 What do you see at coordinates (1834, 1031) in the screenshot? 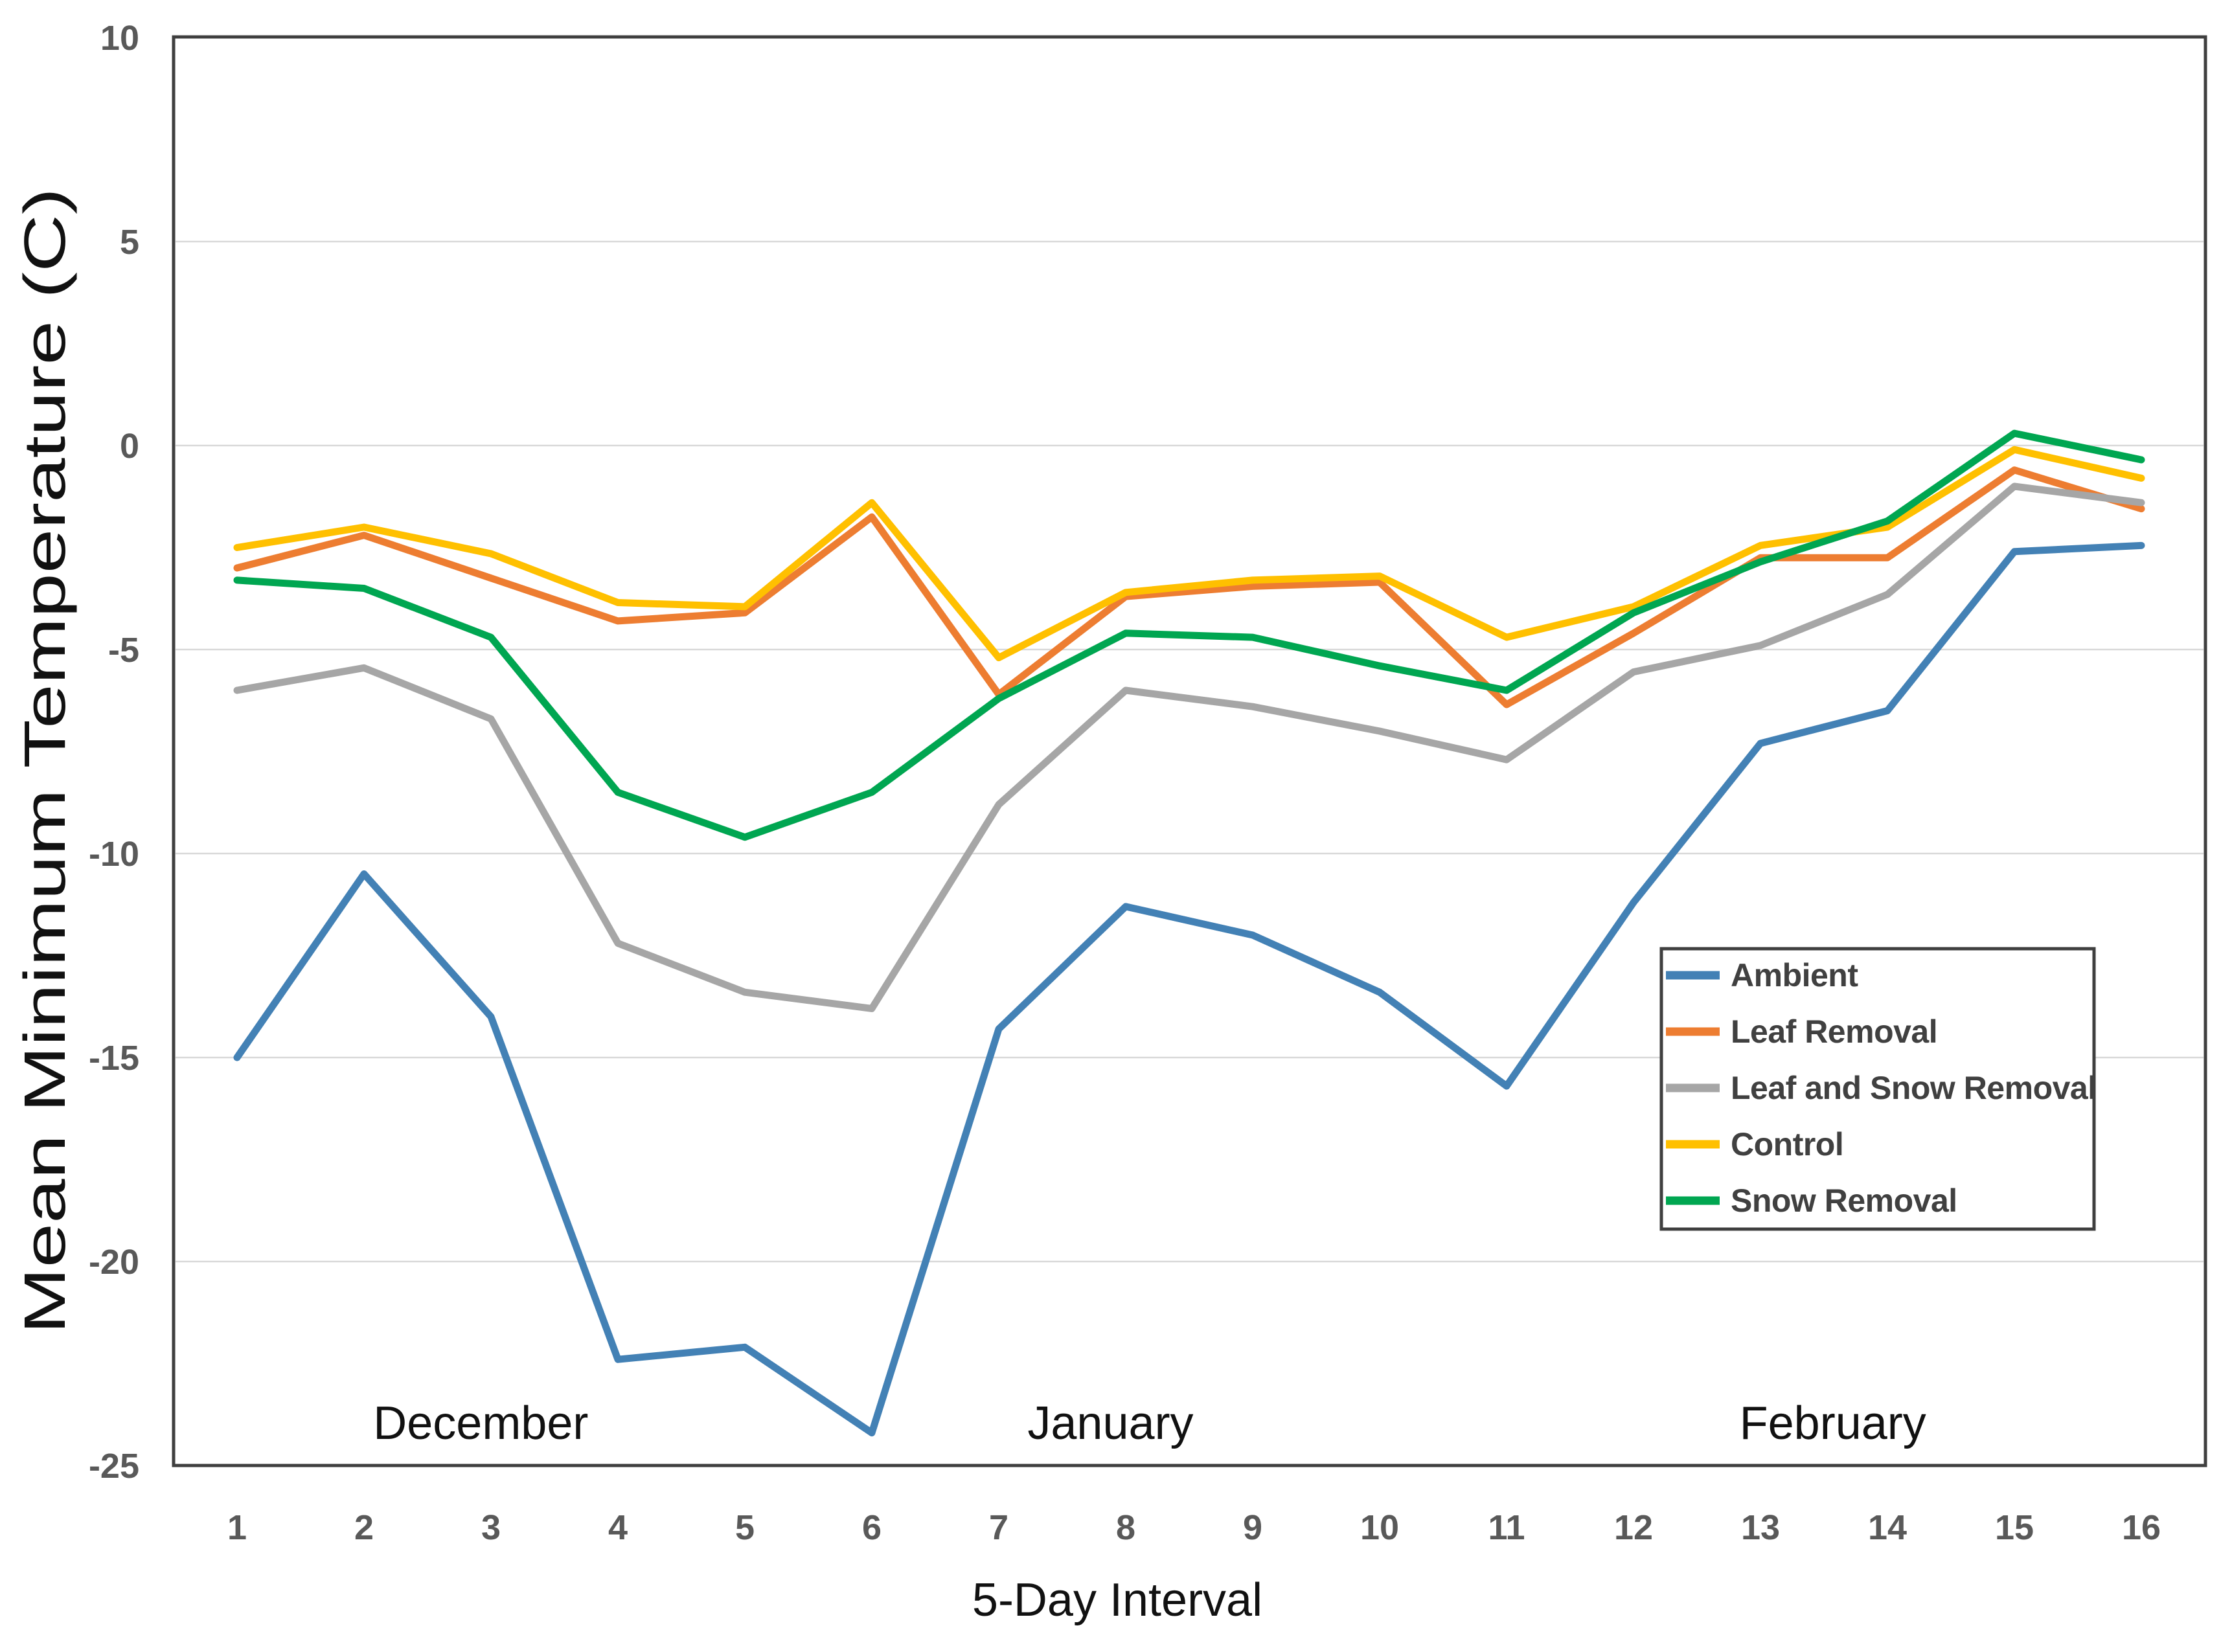
I see `legend-label: Leaf Removal` at bounding box center [1834, 1031].